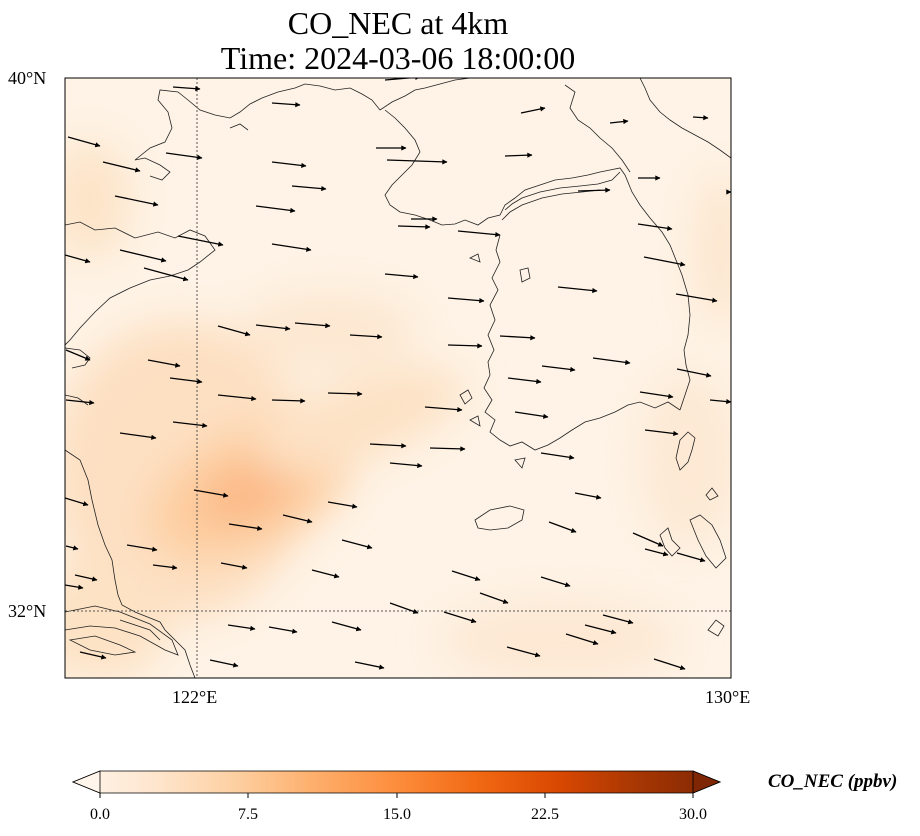 Image resolution: width=920 pixels, height=836 pixels. What do you see at coordinates (545, 814) in the screenshot?
I see `colorbar-tick: 22.5` at bounding box center [545, 814].